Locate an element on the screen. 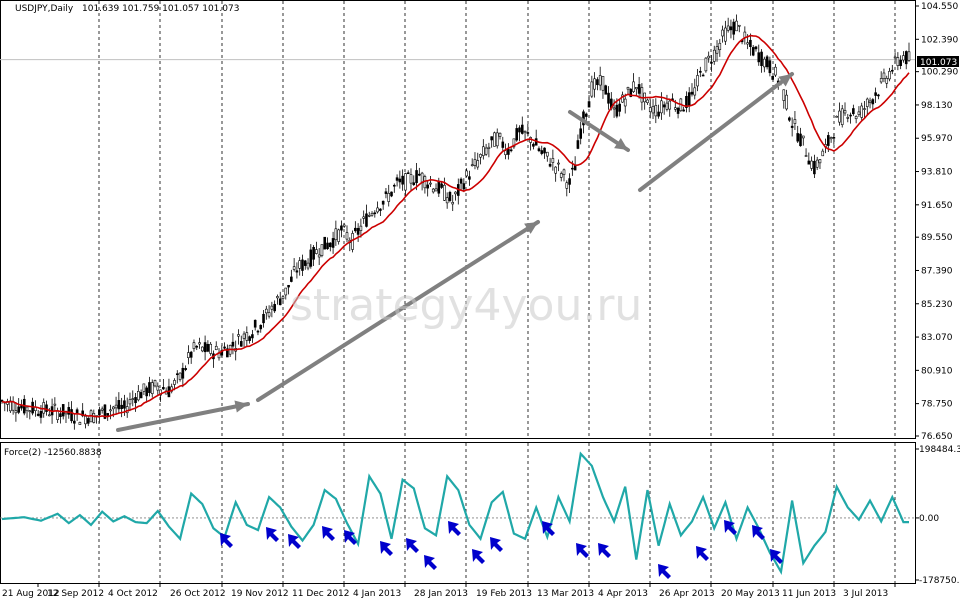  ohlc-readout: 101.639 101.759 101.057 101.073 is located at coordinates (160, 9).